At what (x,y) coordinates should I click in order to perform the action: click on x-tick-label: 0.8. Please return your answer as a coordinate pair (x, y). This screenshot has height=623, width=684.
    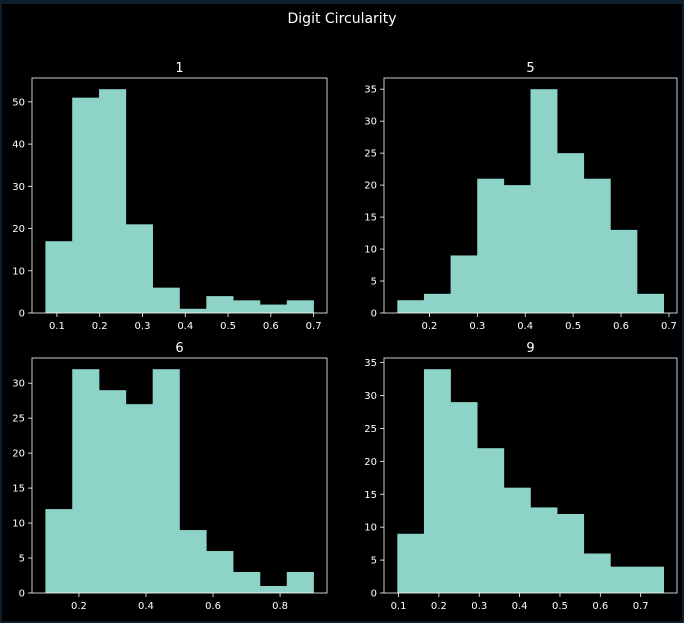
    Looking at the image, I should click on (280, 606).